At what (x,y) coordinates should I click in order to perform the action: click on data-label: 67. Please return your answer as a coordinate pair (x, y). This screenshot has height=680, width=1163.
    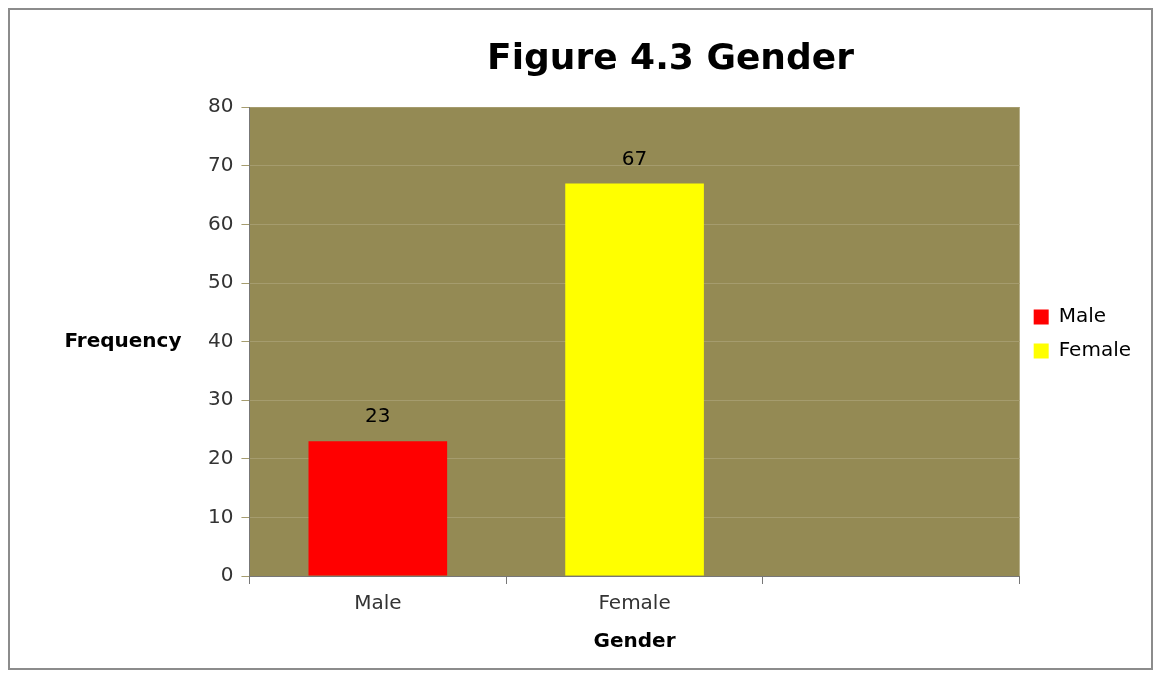
    Looking at the image, I should click on (634, 157).